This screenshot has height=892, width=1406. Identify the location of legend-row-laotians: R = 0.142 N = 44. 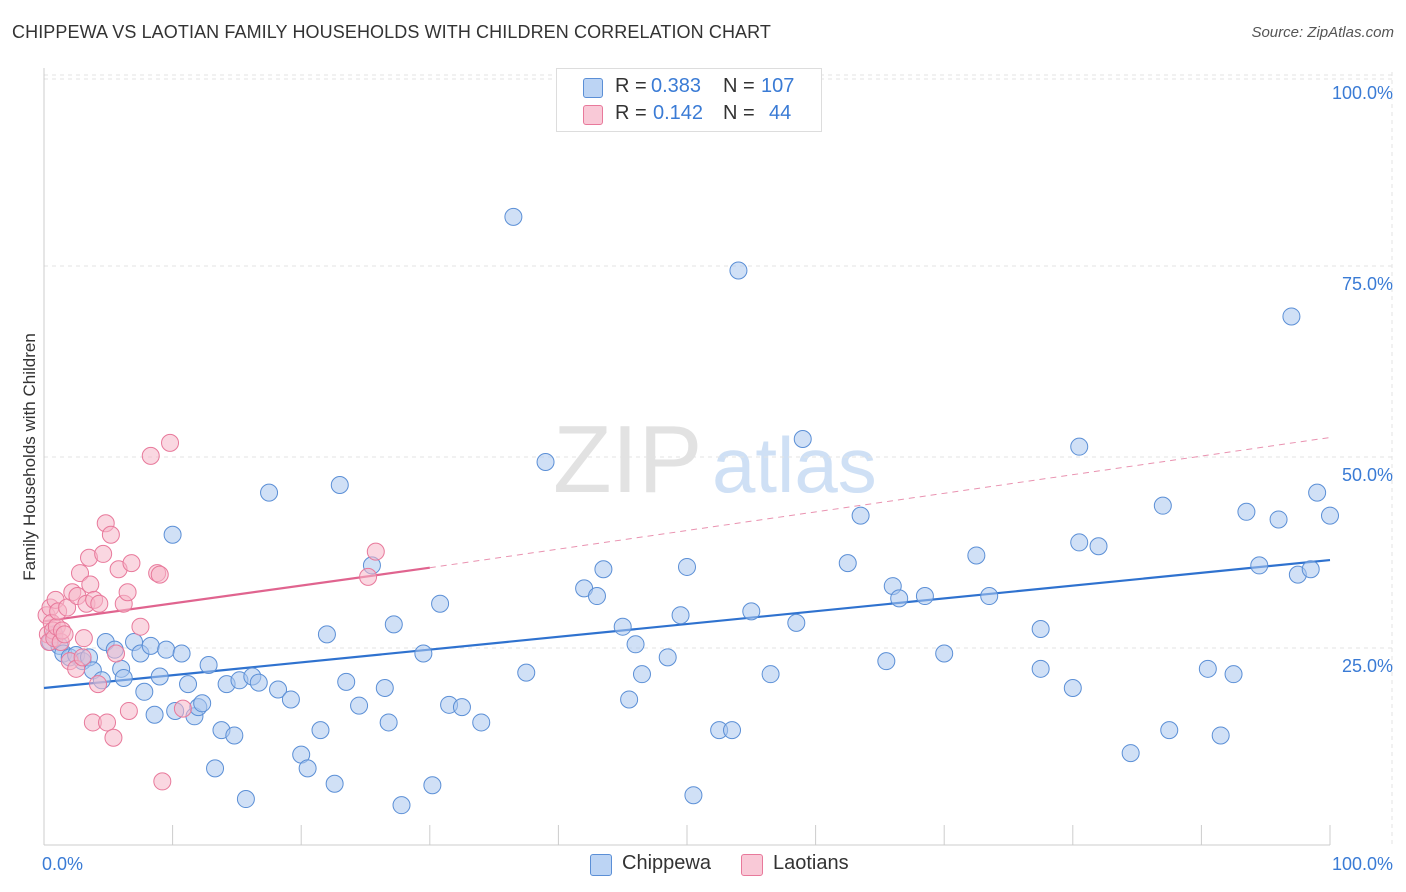
(689, 114).